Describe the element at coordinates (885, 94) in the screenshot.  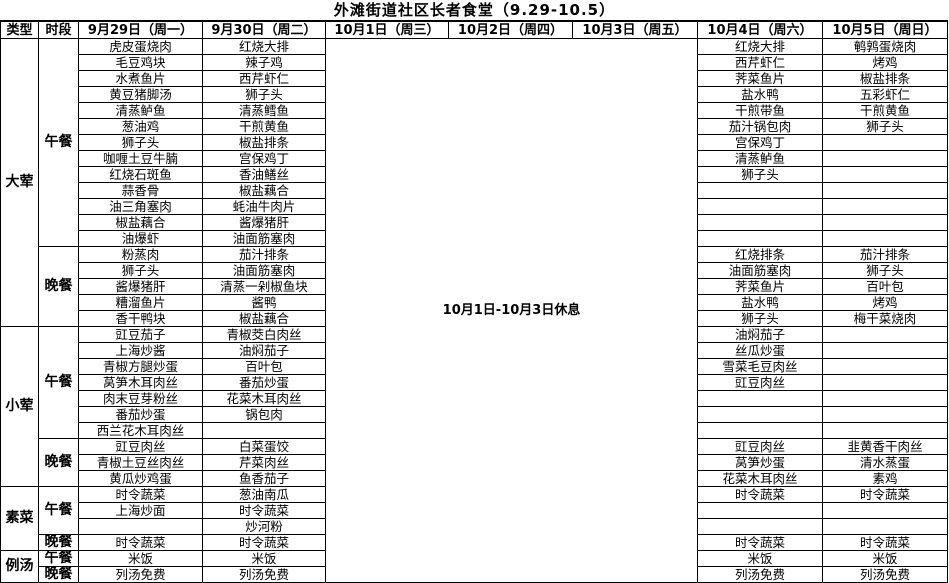
I see `dish-cell: 五彩虾仁` at that location.